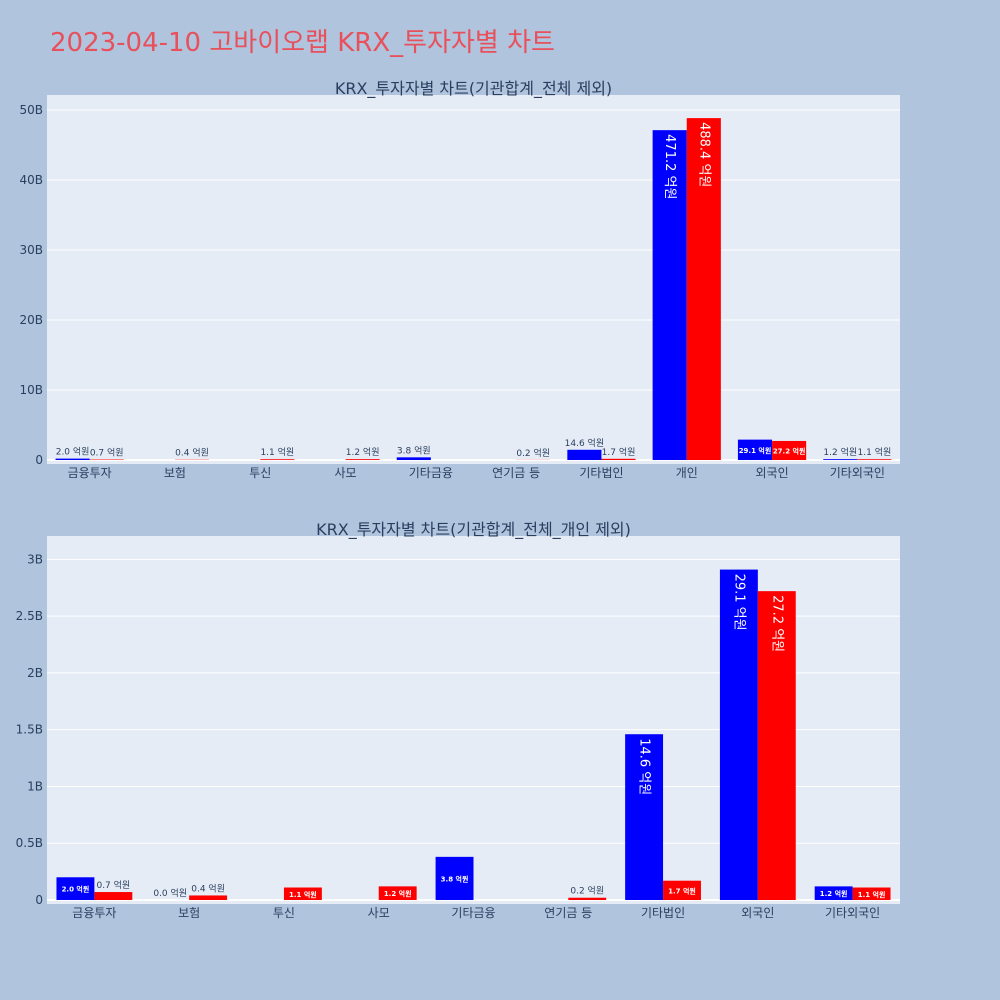  Describe the element at coordinates (170, 893) in the screenshot. I see `data-label: 0.0 억원` at that location.